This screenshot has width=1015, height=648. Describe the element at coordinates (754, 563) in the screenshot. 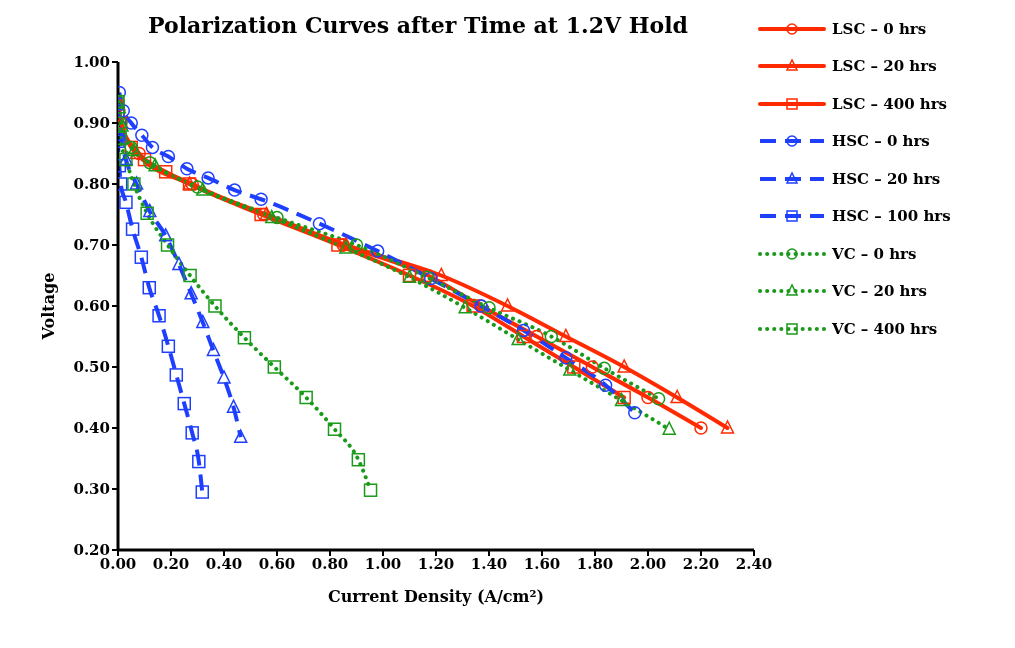

I see `x-tick-label: 2.40` at that location.